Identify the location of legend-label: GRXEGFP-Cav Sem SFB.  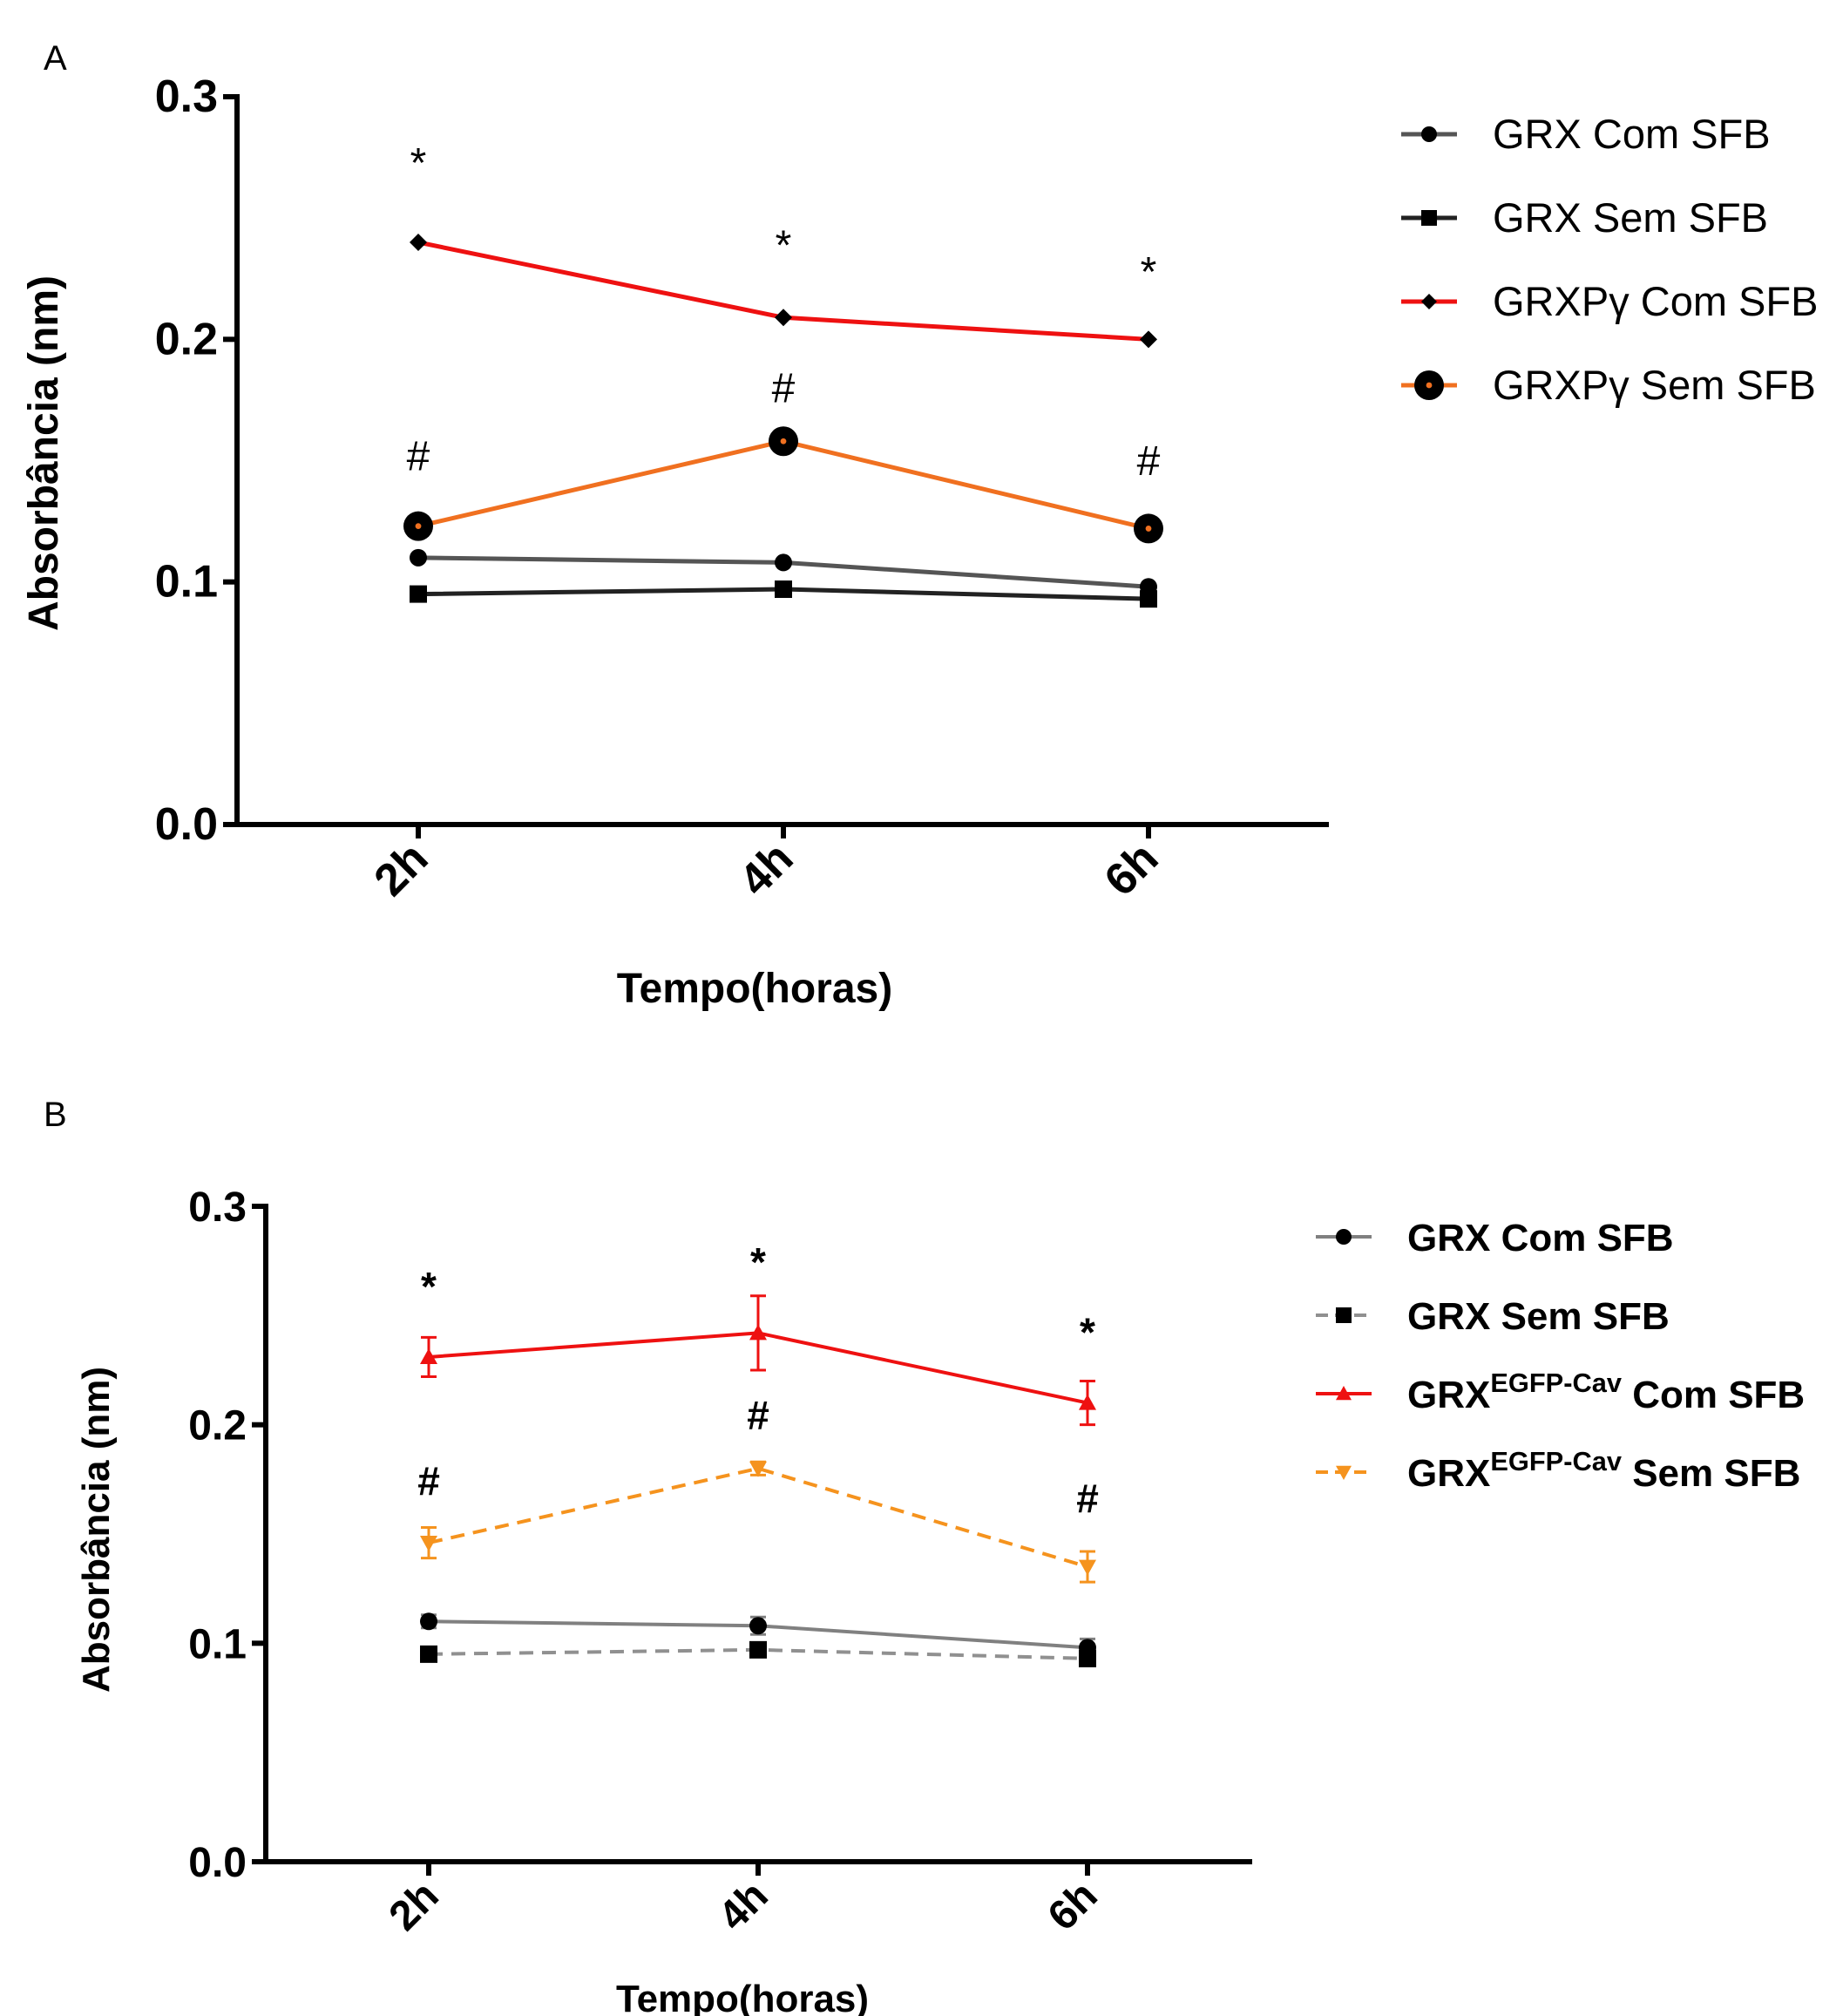
(1604, 1470).